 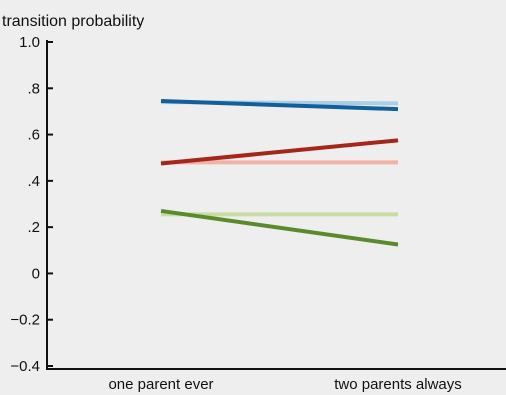 I want to click on y-axis-ticks: 1.0 .8 .6 .4 .2 0 −0.2 −0.4, so click(x=31, y=204).